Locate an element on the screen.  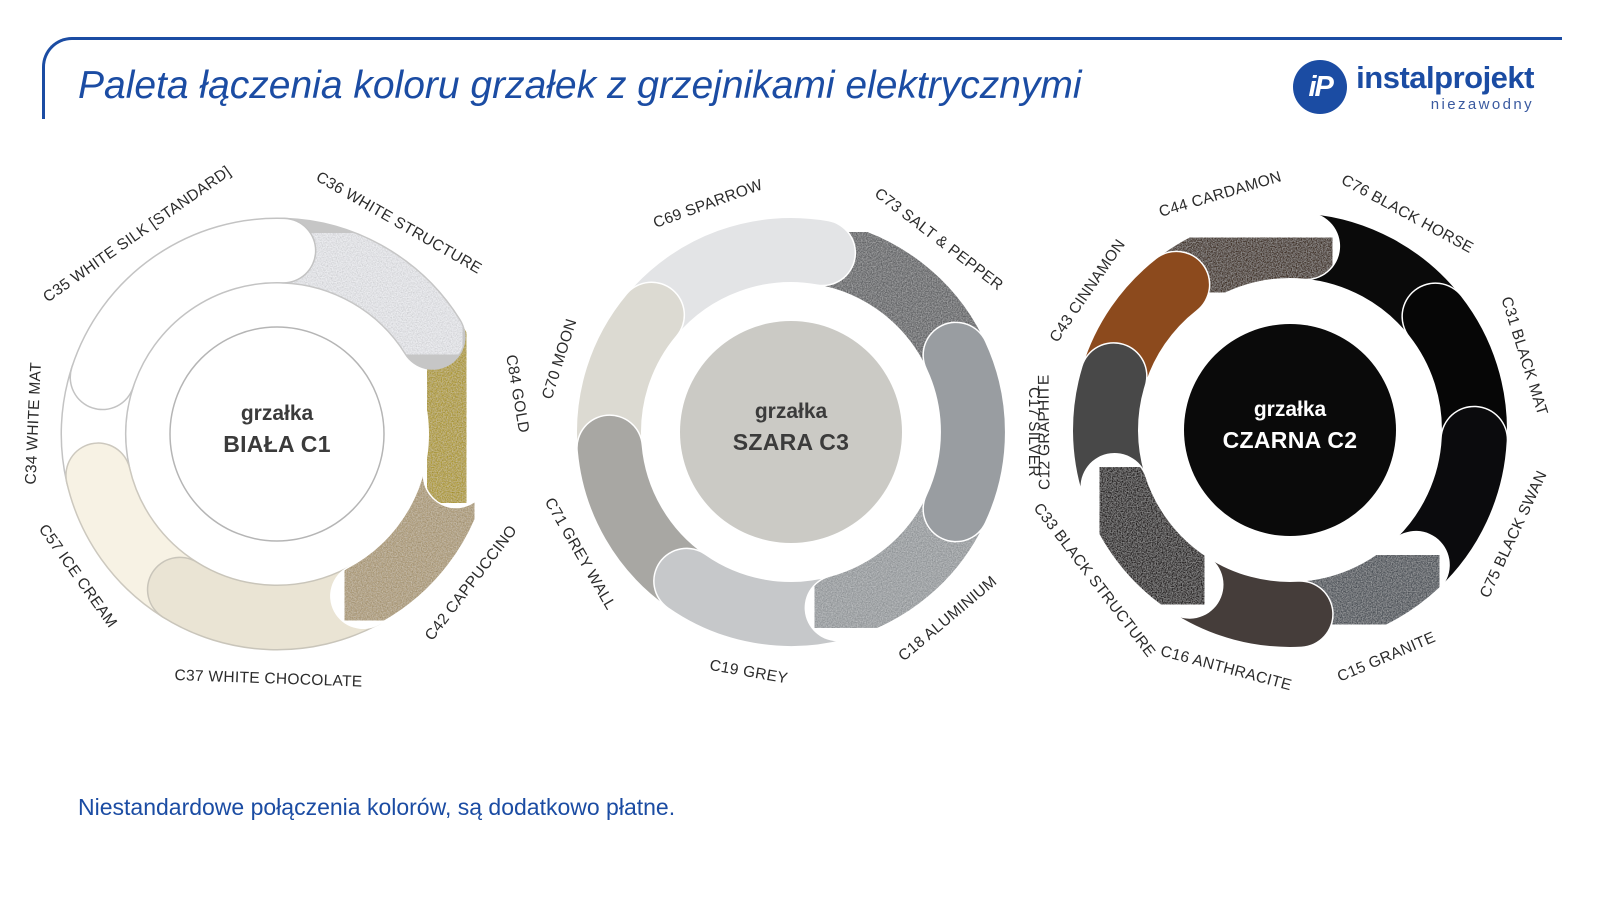
segment-label-c17: C17 SILVER is located at coordinates (1033, 432).